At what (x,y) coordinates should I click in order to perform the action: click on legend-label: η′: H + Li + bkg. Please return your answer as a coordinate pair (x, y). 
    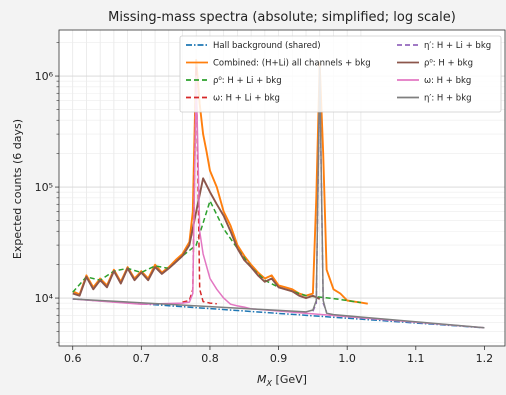
    Looking at the image, I should click on (457, 46).